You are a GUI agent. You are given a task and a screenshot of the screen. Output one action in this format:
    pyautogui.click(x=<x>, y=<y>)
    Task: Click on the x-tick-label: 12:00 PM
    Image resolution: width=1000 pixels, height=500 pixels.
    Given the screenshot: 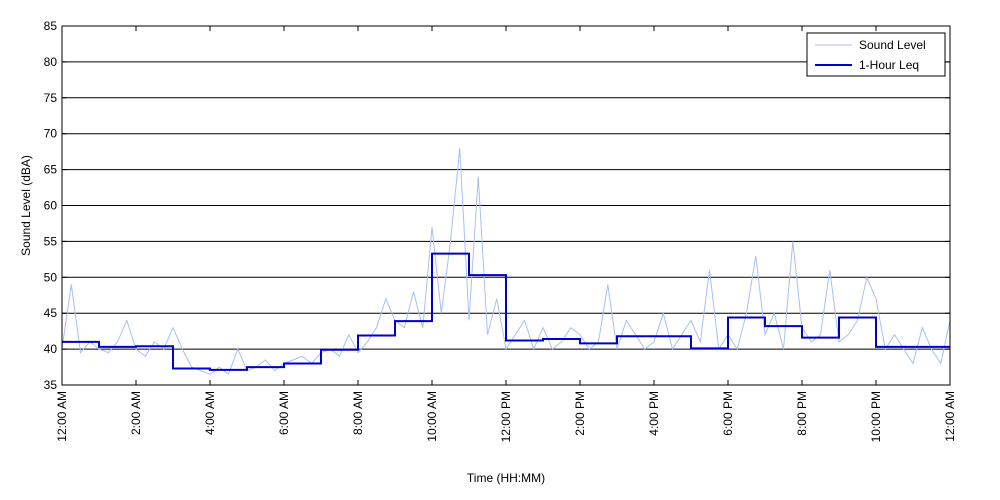 What is the action you would take?
    pyautogui.click(x=506, y=416)
    